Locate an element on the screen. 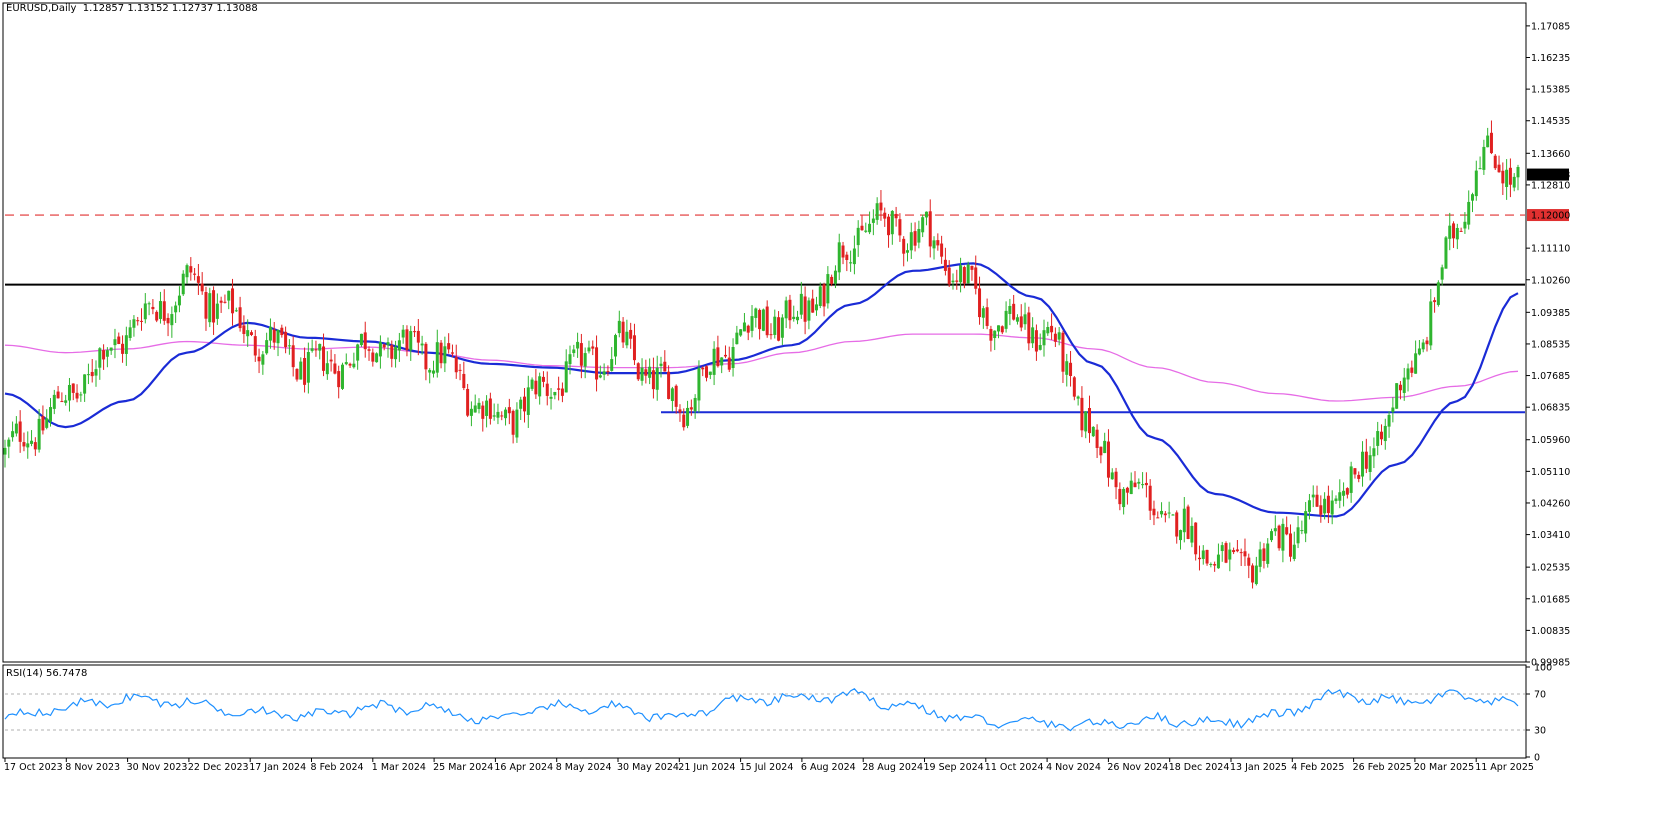 The image size is (1655, 817). date-label: 1 Mar 2024 is located at coordinates (399, 767).